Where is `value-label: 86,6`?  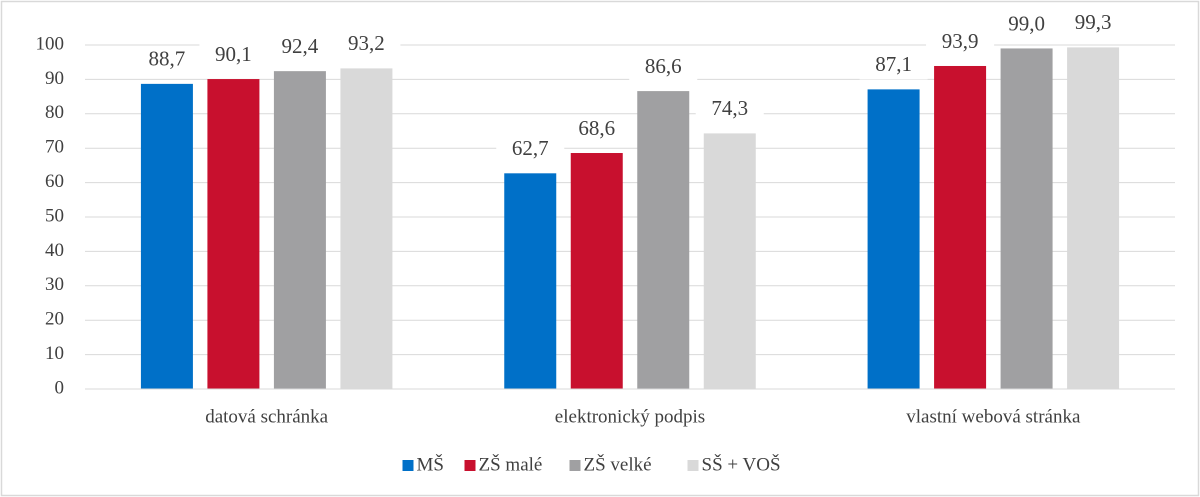 value-label: 86,6 is located at coordinates (663, 66).